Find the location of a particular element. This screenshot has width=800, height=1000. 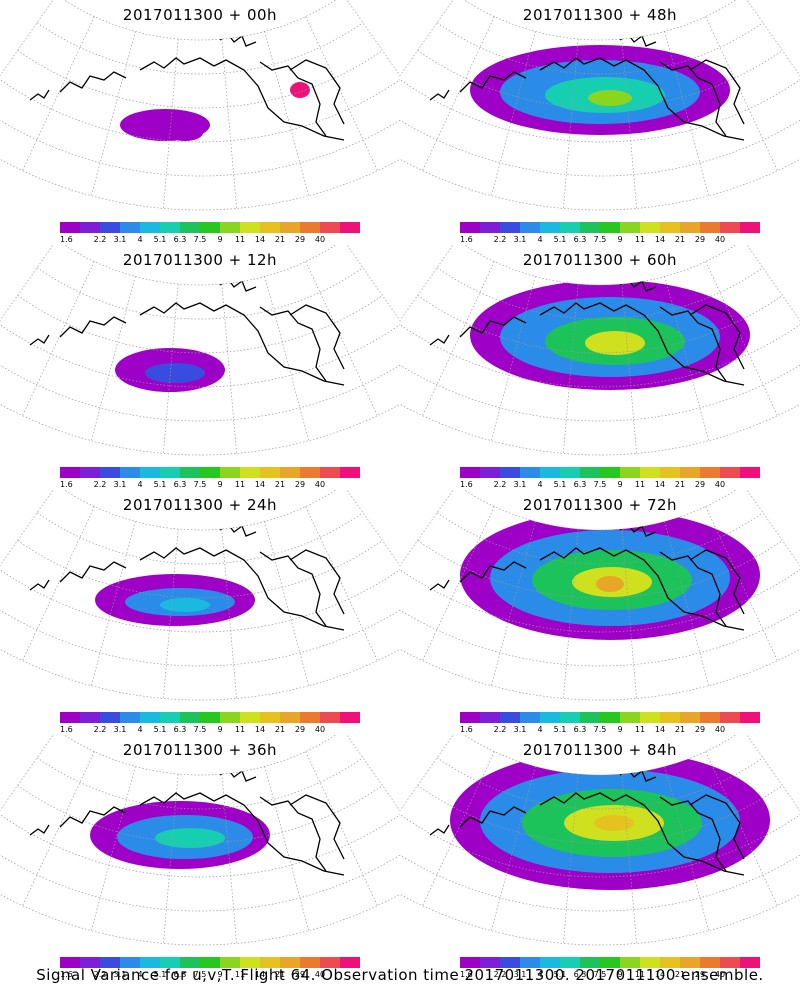

panel-title: 2017011300 + 24h is located at coordinates (200, 505).